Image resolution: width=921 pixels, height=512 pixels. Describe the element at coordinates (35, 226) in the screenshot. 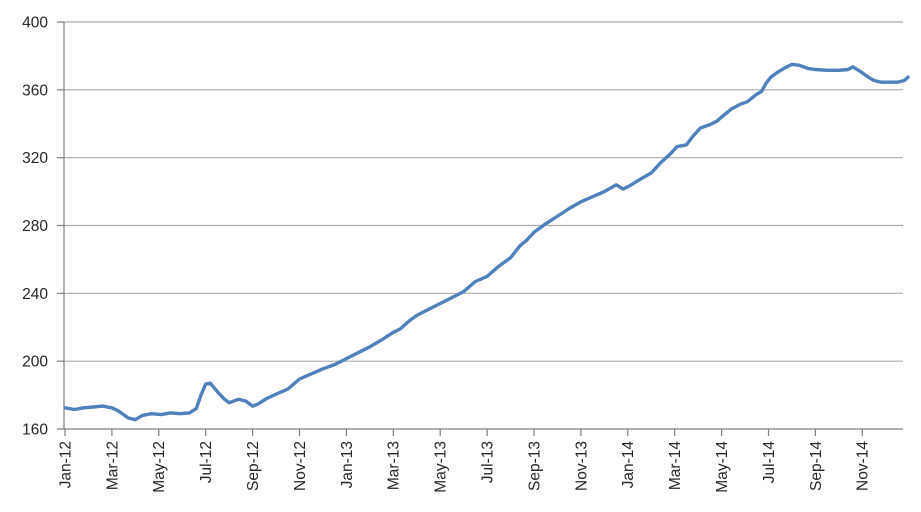

I see `y-axis-label: 280` at that location.